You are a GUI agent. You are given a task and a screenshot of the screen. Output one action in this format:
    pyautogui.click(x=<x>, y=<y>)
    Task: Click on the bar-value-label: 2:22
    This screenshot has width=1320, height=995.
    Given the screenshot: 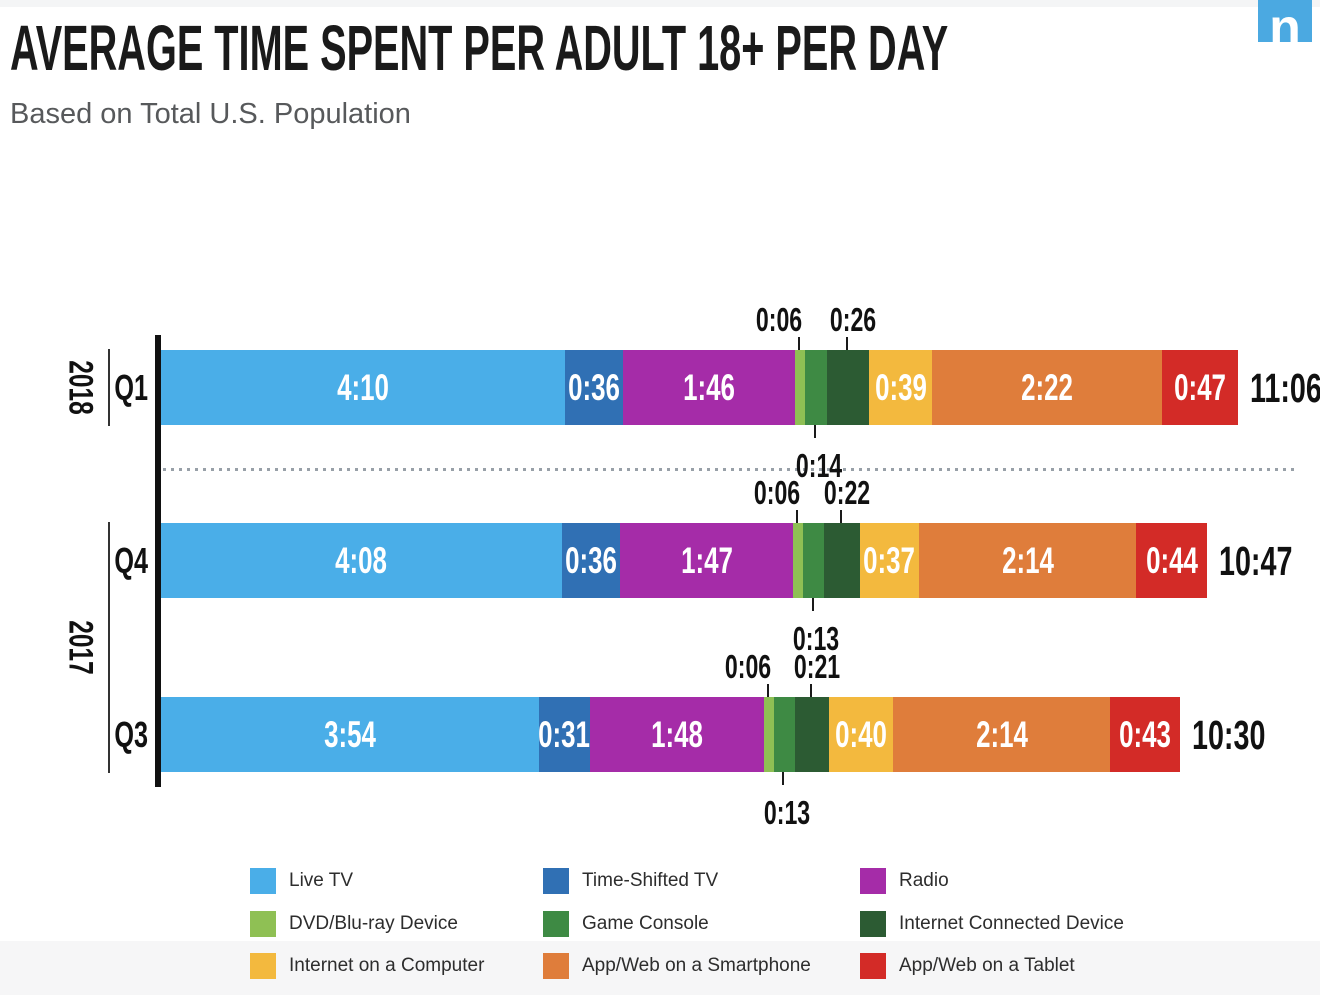 What is the action you would take?
    pyautogui.click(x=1047, y=387)
    